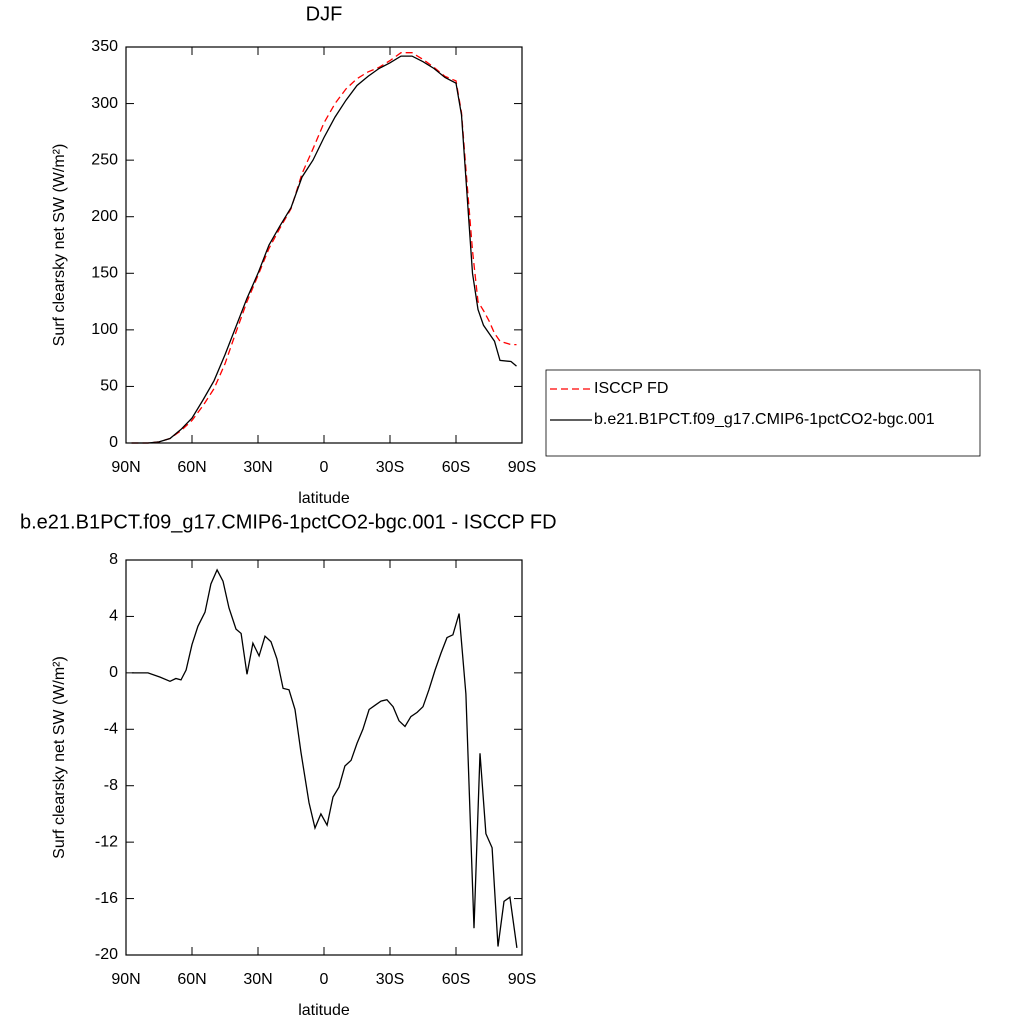 This screenshot has width=1024, height=1029. What do you see at coordinates (113, 616) in the screenshot?
I see `y-tick-label: 4` at bounding box center [113, 616].